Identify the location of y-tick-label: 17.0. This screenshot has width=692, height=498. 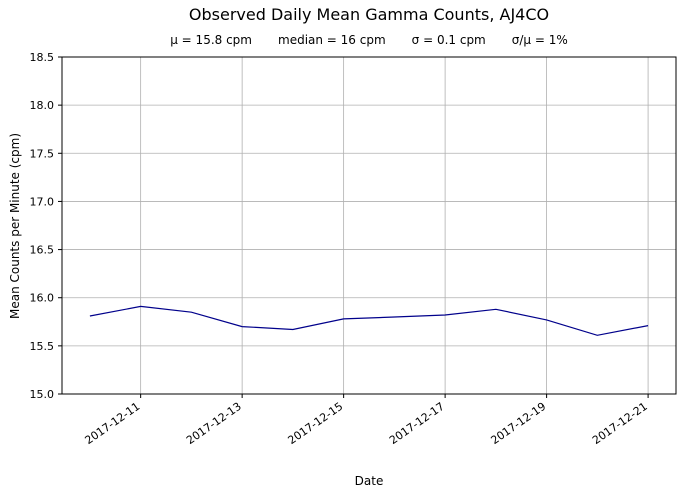
(42, 201).